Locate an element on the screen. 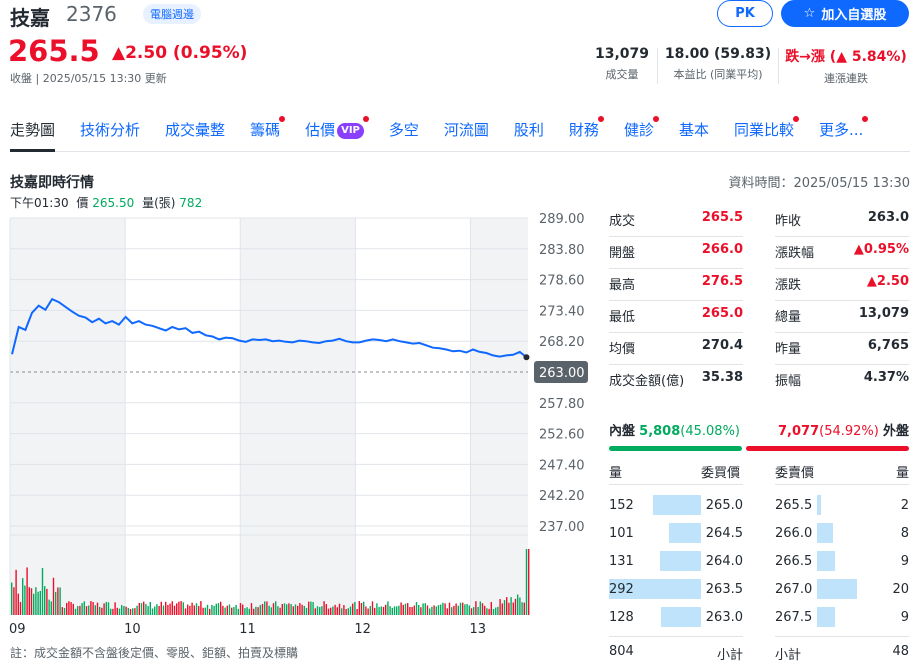 The height and width of the screenshot is (662, 924). tab-7: 股利 is located at coordinates (529, 134).